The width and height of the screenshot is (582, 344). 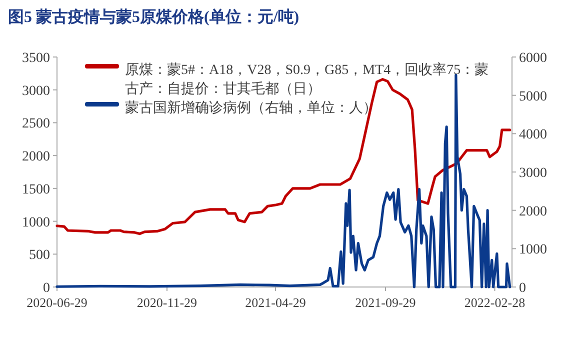 What do you see at coordinates (154, 17) in the screenshot?
I see `title: 图5 蒙古疫情与蒙5原煤价格(单位：元/吨)` at bounding box center [154, 17].